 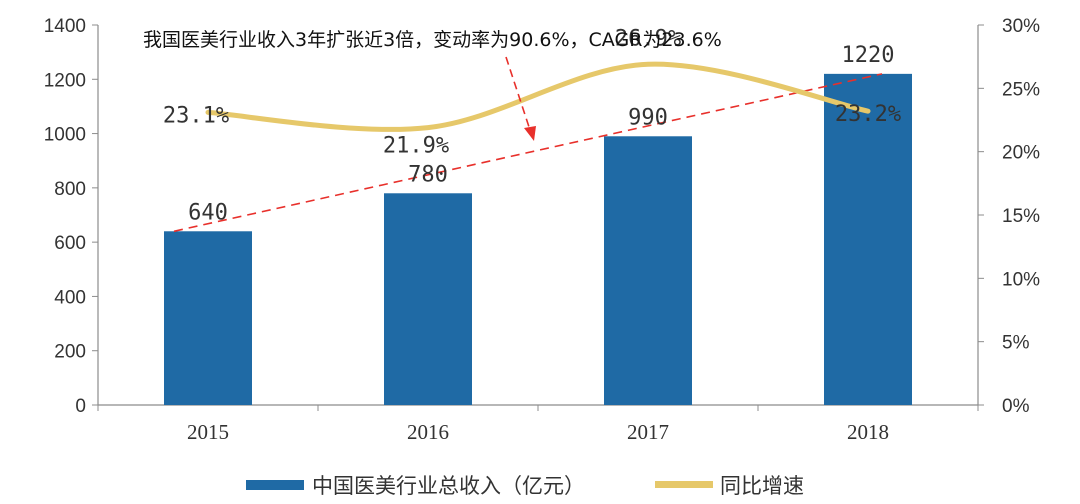 I want to click on y-left-tick-label: 0, so click(x=80, y=406).